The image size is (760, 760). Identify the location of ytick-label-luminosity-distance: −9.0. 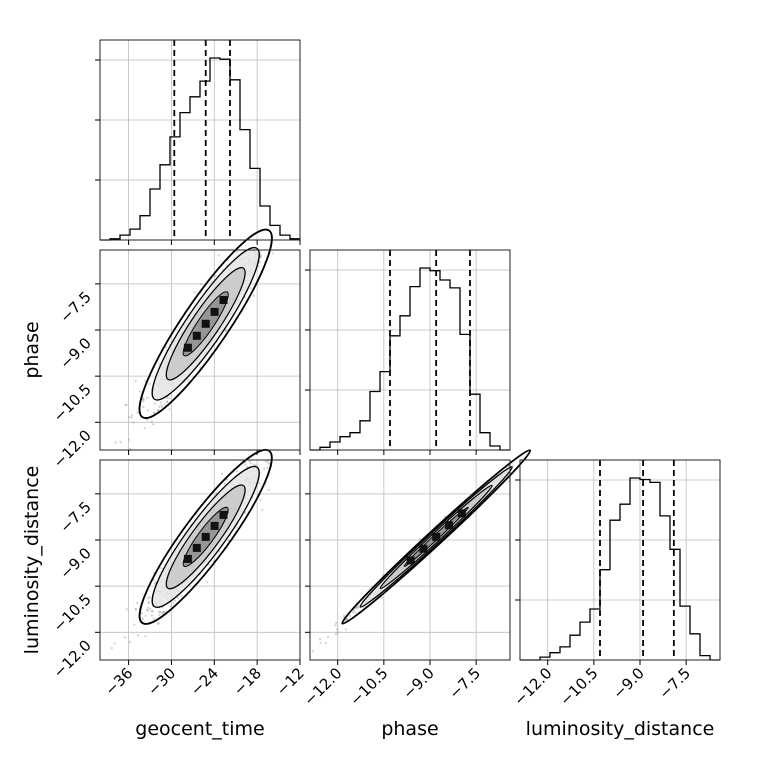
(75, 563).